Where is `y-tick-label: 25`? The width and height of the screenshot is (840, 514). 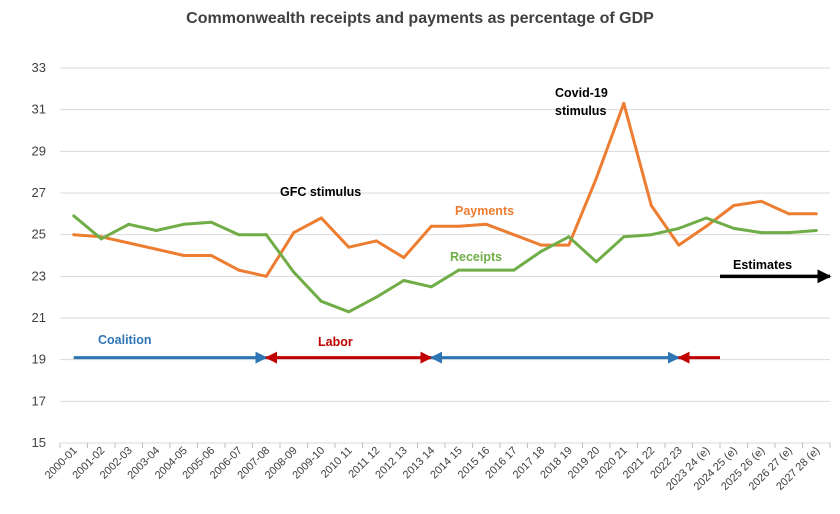 y-tick-label: 25 is located at coordinates (39, 234).